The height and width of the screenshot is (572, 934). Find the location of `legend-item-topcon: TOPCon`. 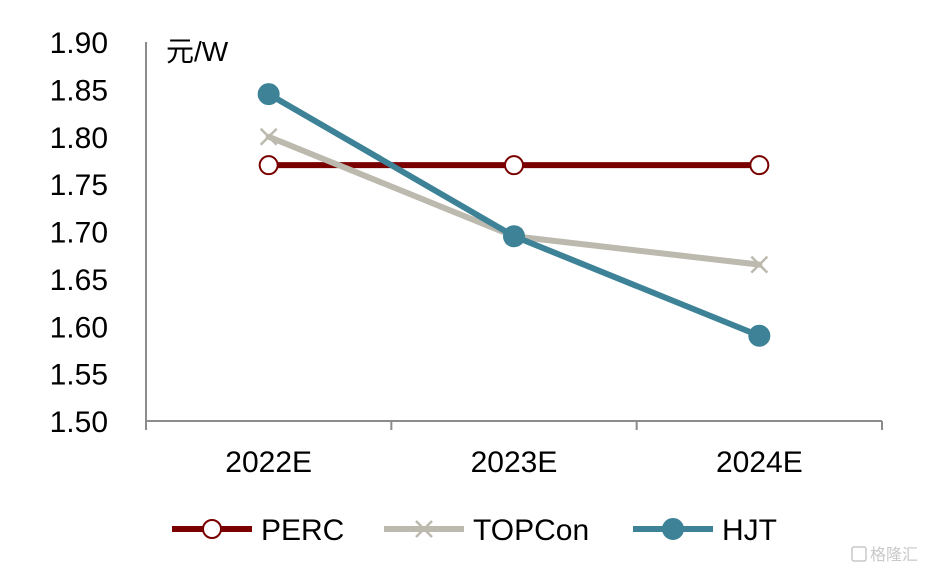

legend-item-topcon: TOPCon is located at coordinates (486, 530).